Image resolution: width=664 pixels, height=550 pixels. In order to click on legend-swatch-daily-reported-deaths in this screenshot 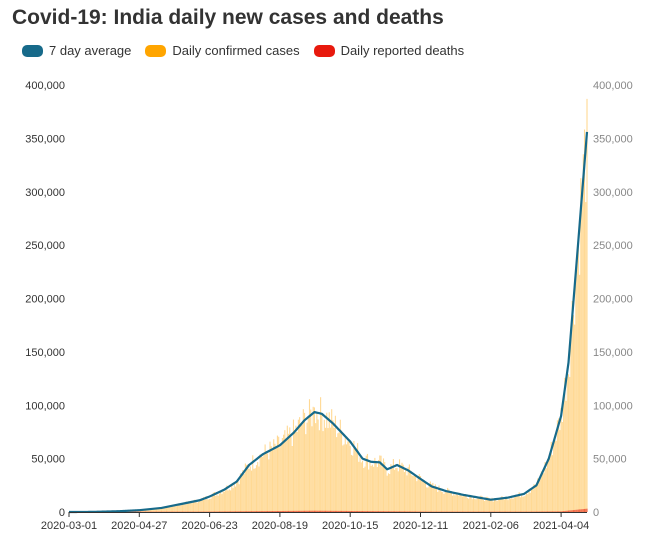, I will do `click(324, 50)`.